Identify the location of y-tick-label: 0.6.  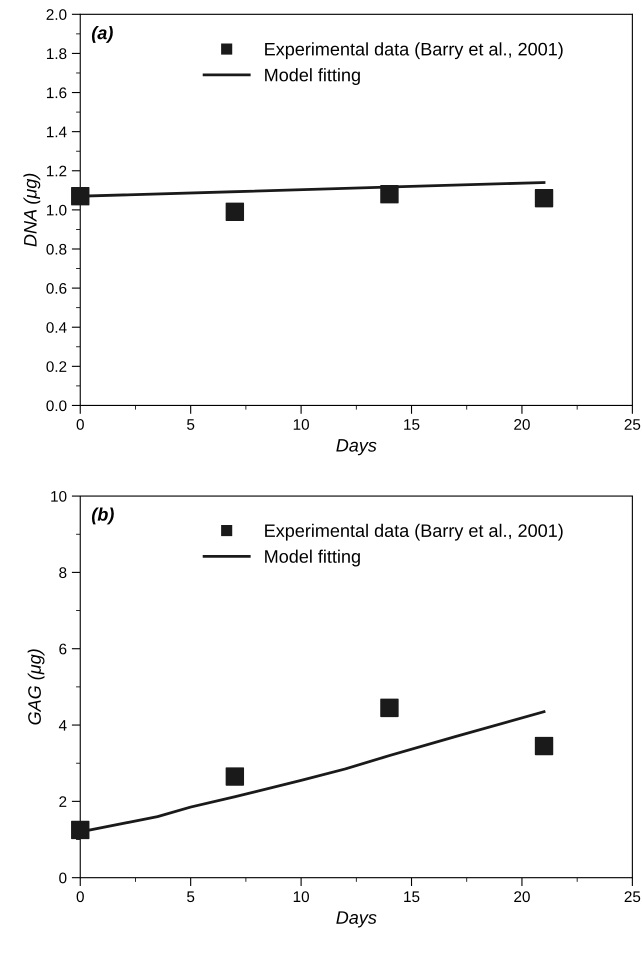
(56, 288).